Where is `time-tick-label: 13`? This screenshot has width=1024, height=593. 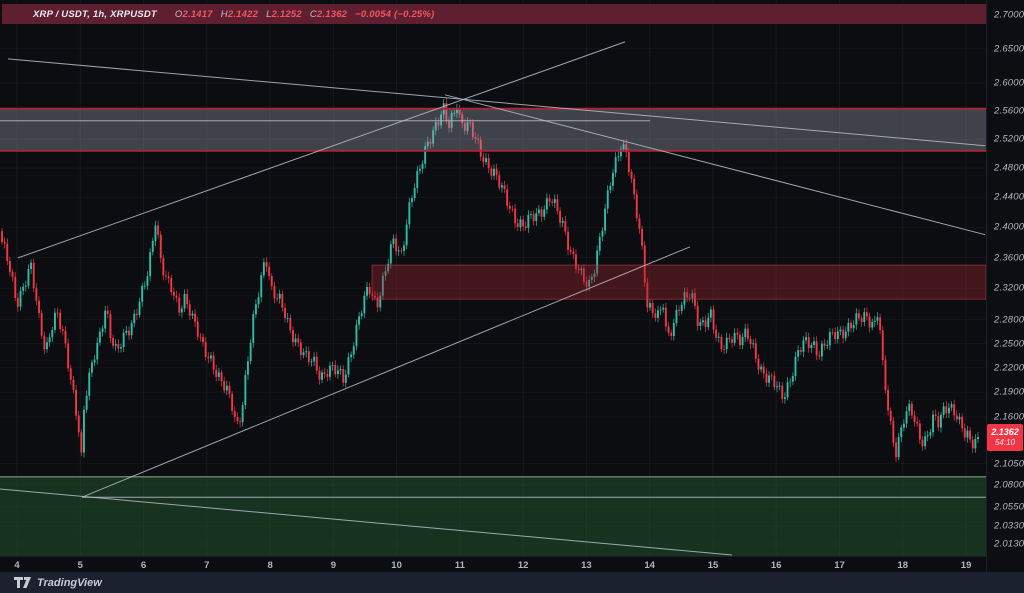 time-tick-label: 13 is located at coordinates (586, 565).